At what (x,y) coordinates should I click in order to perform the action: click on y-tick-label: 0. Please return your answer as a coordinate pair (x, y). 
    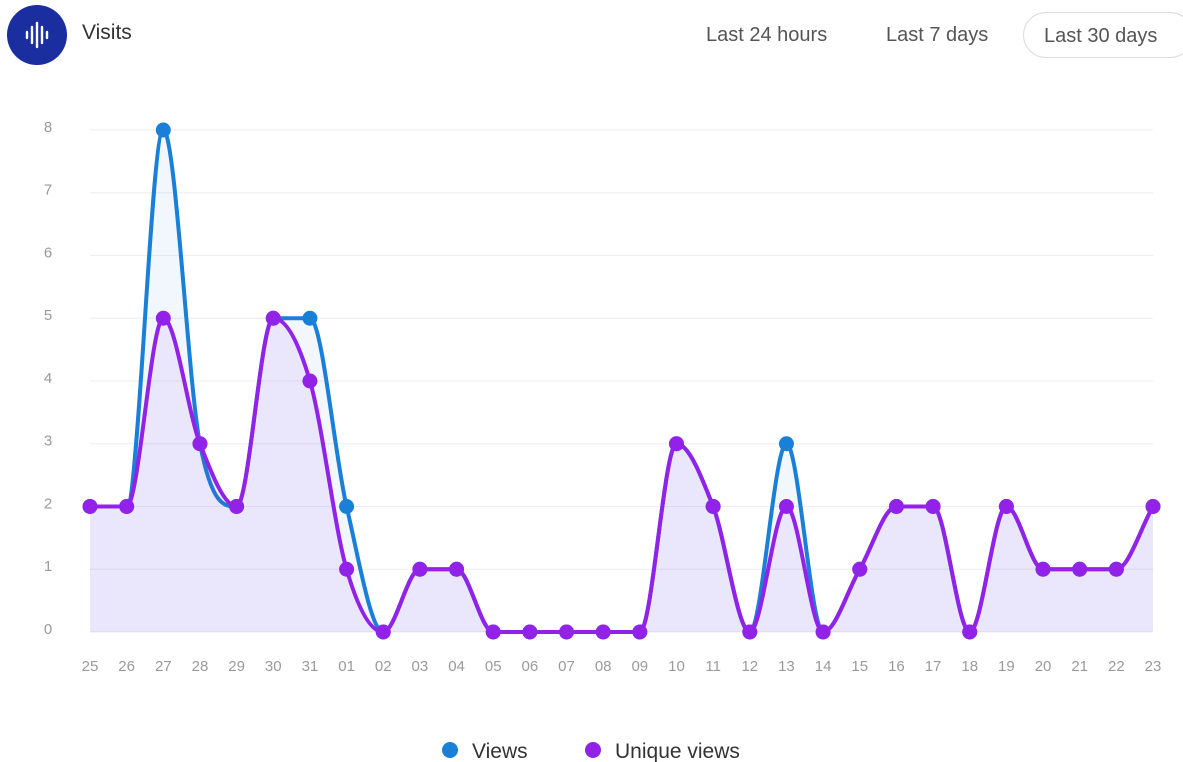
    Looking at the image, I should click on (48, 629).